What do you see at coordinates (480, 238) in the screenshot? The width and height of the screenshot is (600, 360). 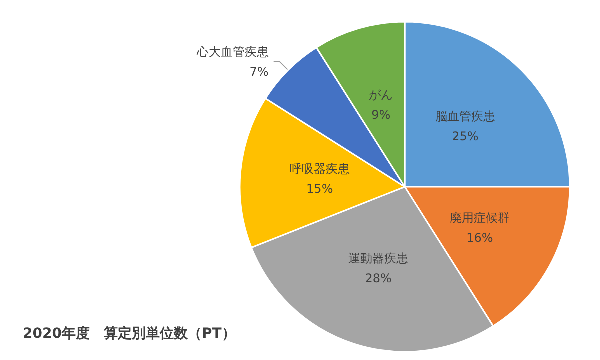 I see `data-label: 16%` at bounding box center [480, 238].